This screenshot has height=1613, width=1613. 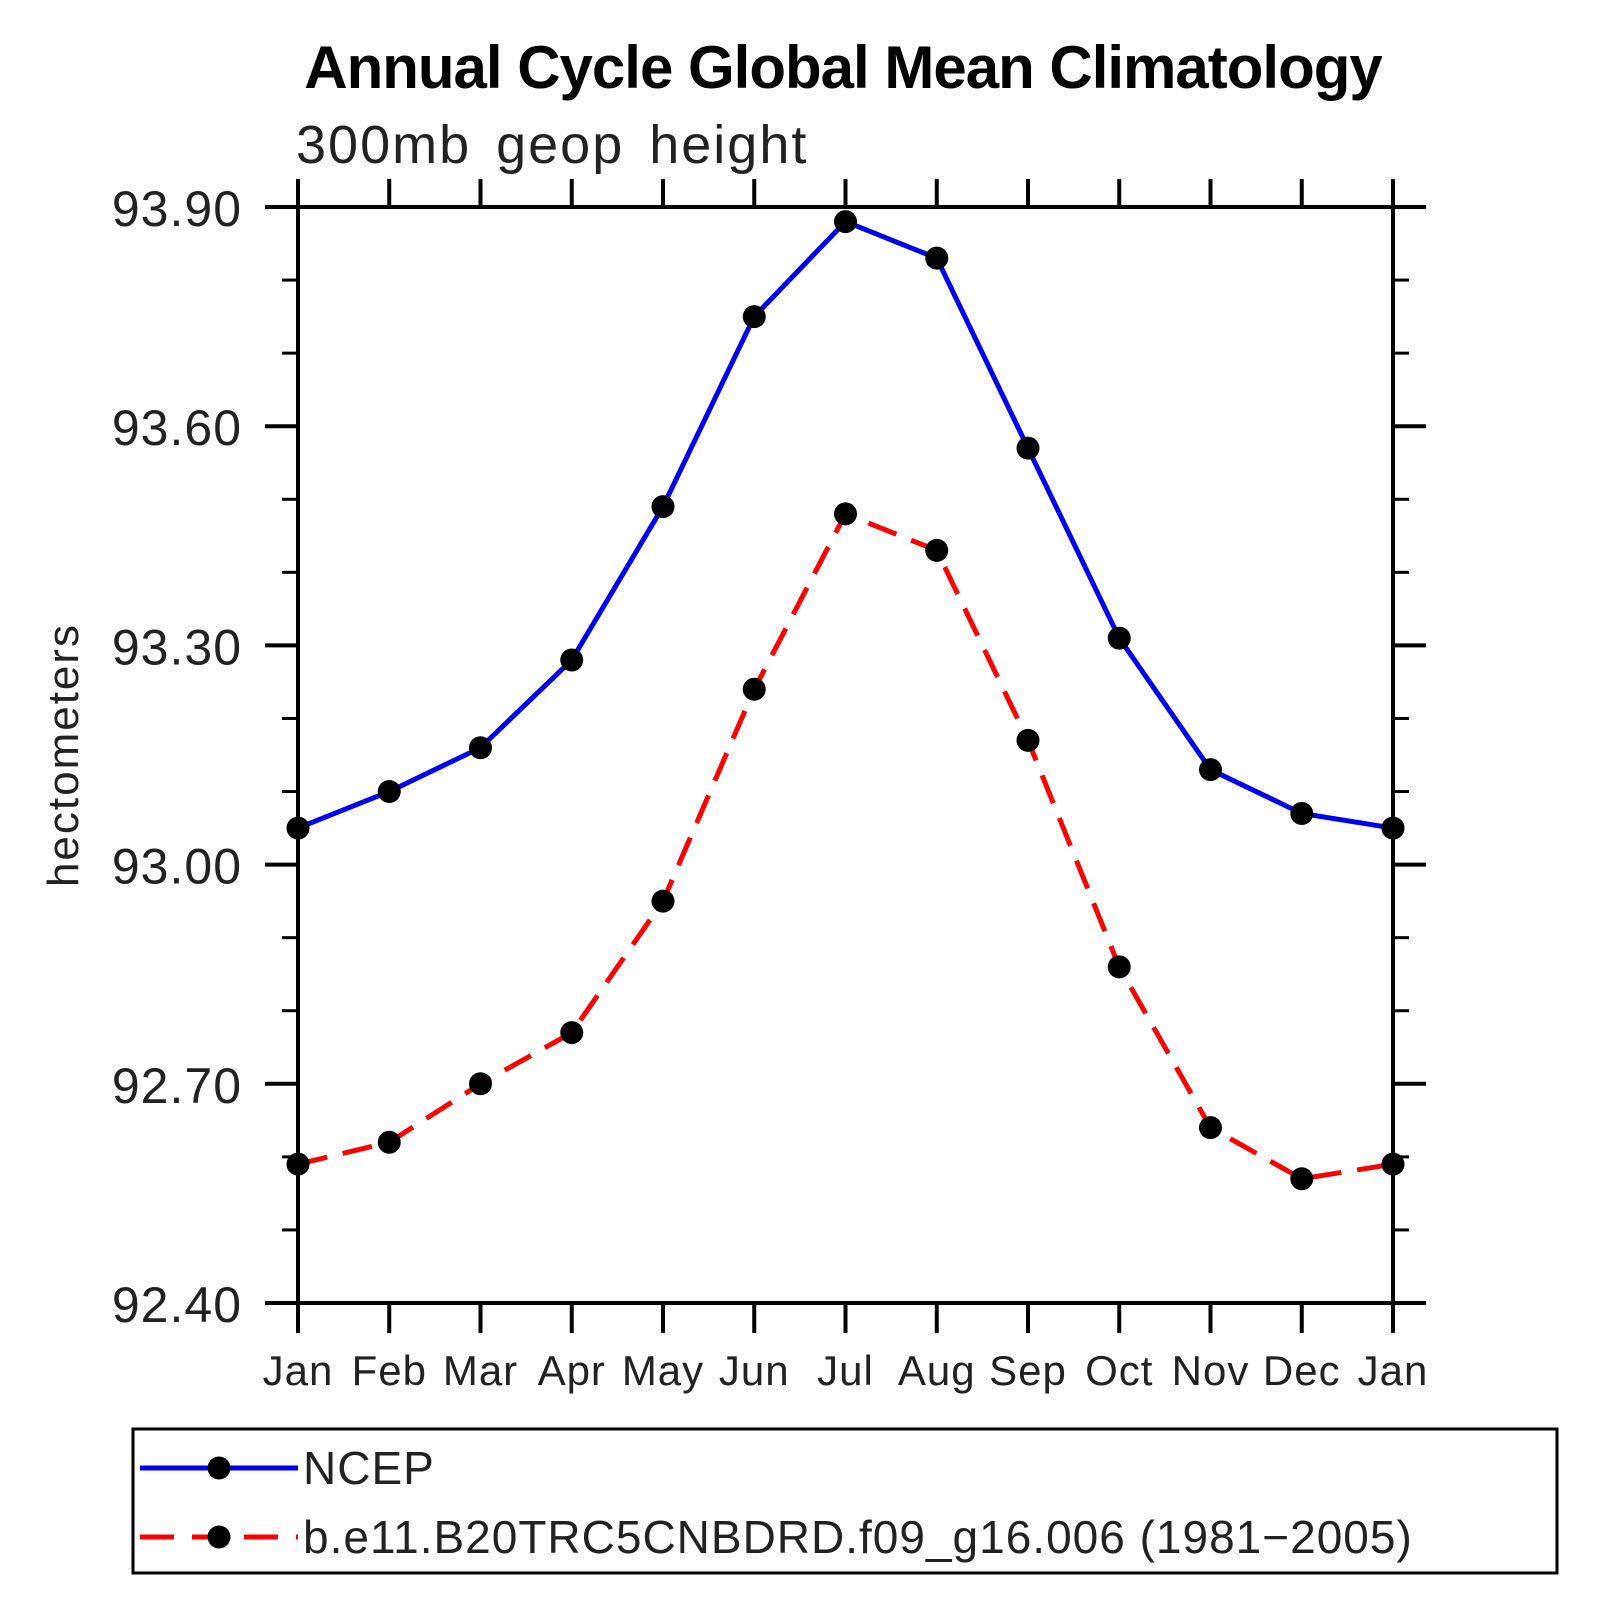 I want to click on x-tick-label: Apr, so click(x=572, y=1370).